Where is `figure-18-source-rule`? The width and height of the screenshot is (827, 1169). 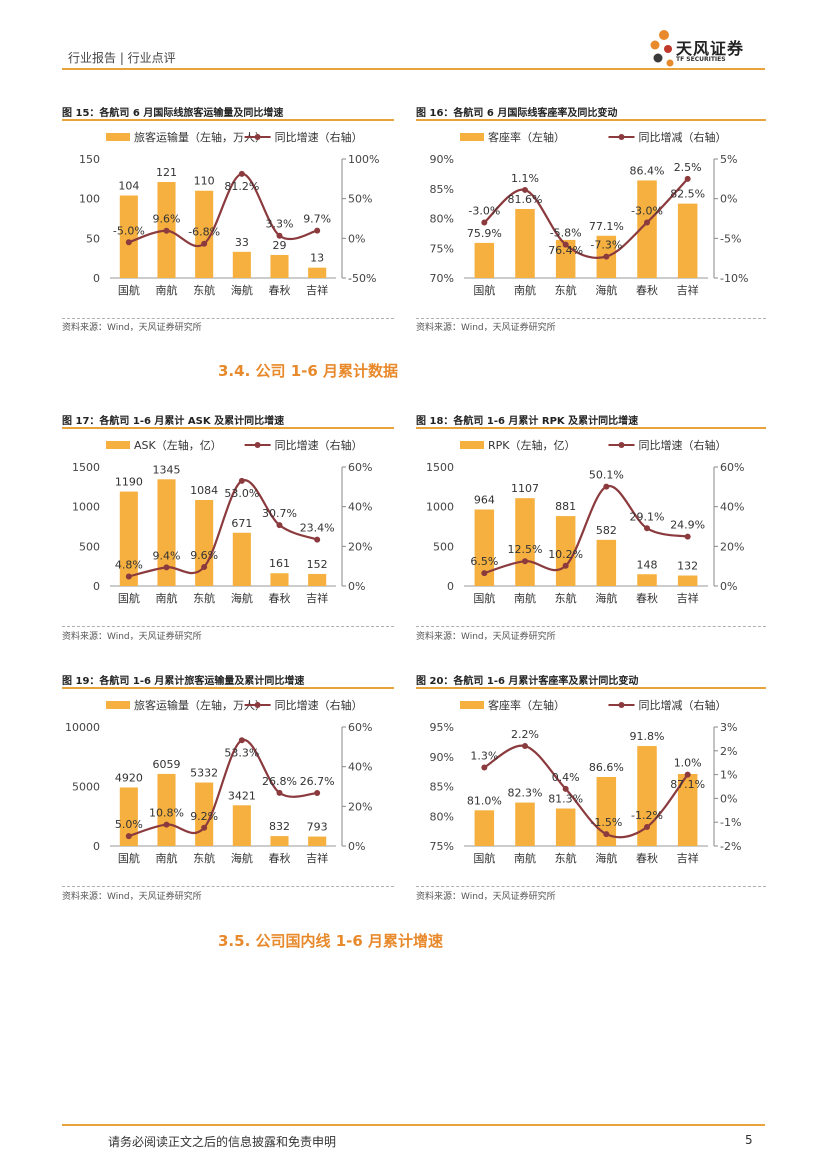
figure-18-source-rule is located at coordinates (591, 626).